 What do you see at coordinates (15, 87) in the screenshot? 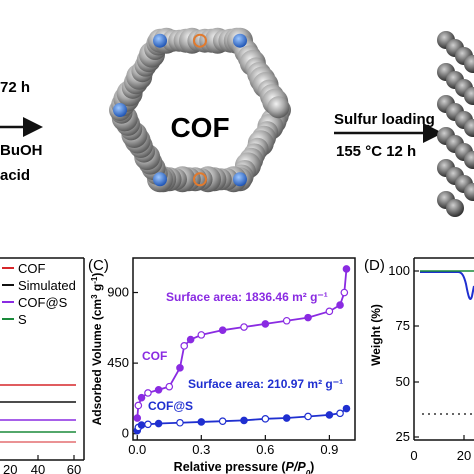
I see `condition-time: 72 h` at bounding box center [15, 87].